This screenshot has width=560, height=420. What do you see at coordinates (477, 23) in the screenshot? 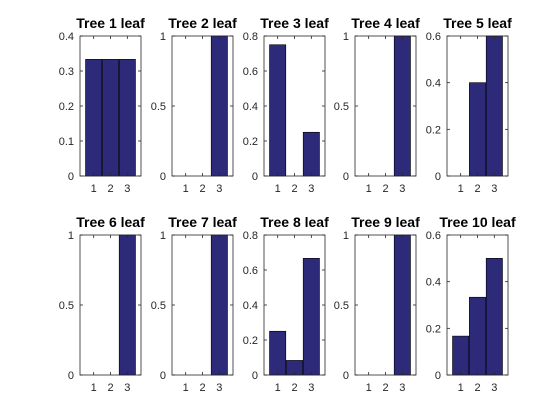
I see `subplot-title: Tree 5 leaf` at bounding box center [477, 23].